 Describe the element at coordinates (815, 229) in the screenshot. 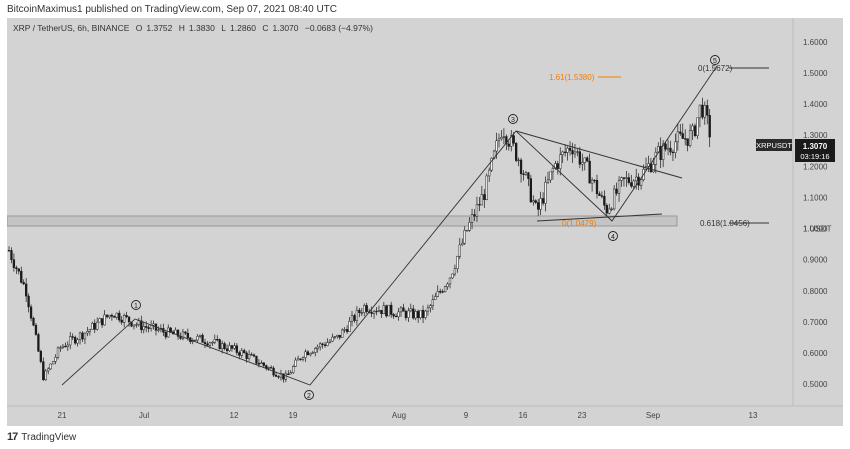

I see `y-tick-label: 1.0000` at that location.